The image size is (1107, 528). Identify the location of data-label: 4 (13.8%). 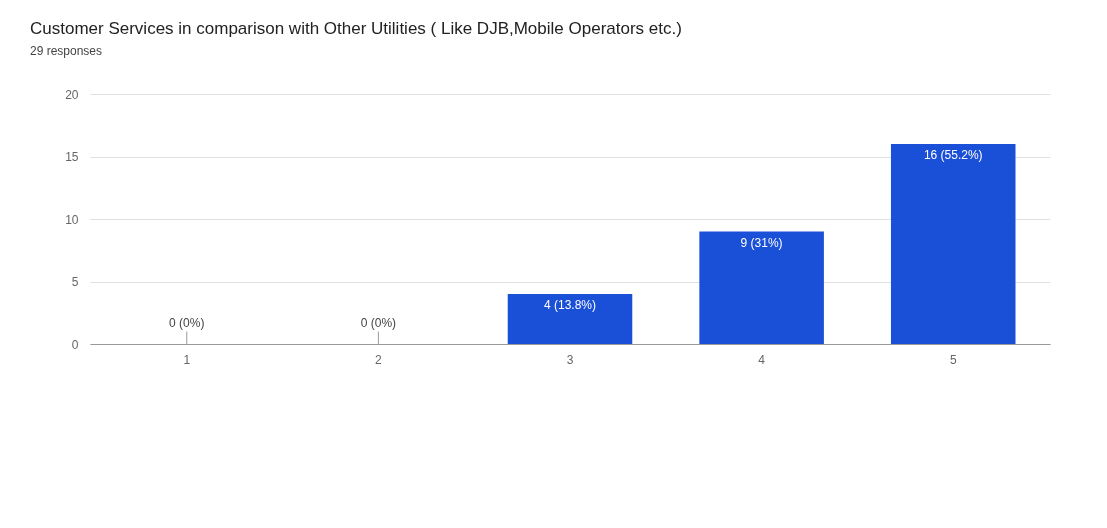
(570, 305).